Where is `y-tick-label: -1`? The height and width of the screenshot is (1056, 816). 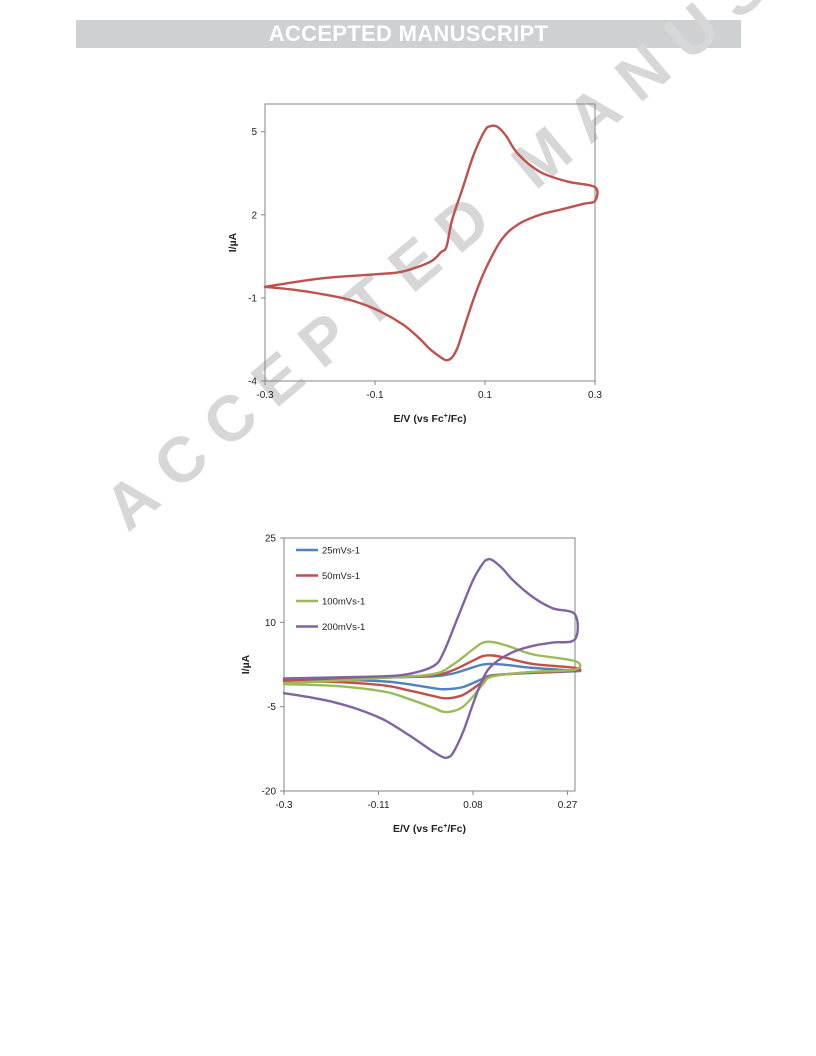
y-tick-label: -1 is located at coordinates (252, 298).